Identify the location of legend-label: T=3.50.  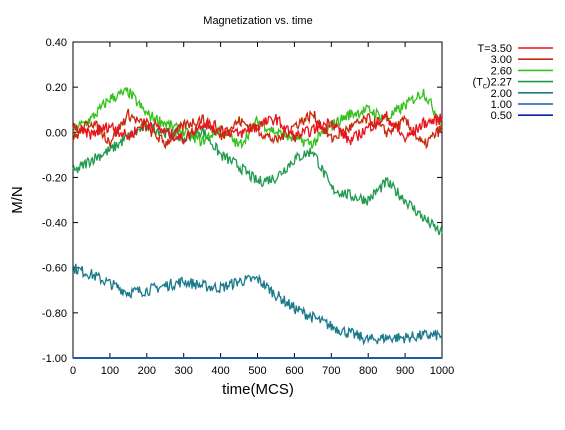
(494, 49).